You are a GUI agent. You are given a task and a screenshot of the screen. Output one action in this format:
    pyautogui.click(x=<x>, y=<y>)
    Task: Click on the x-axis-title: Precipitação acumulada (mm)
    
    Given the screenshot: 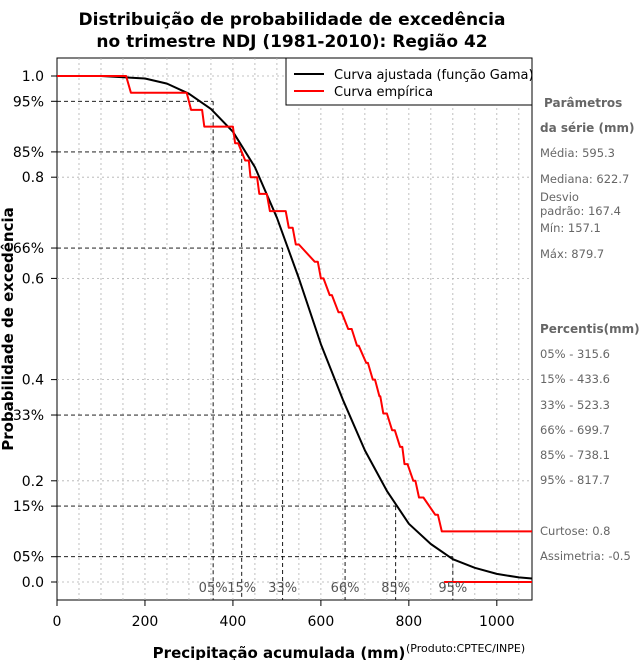 What is the action you would take?
    pyautogui.click(x=279, y=652)
    